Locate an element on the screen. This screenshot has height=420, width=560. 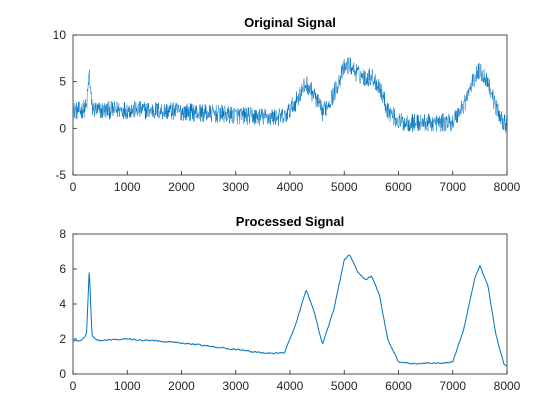
y-tick-label: 2 is located at coordinates (62, 339).